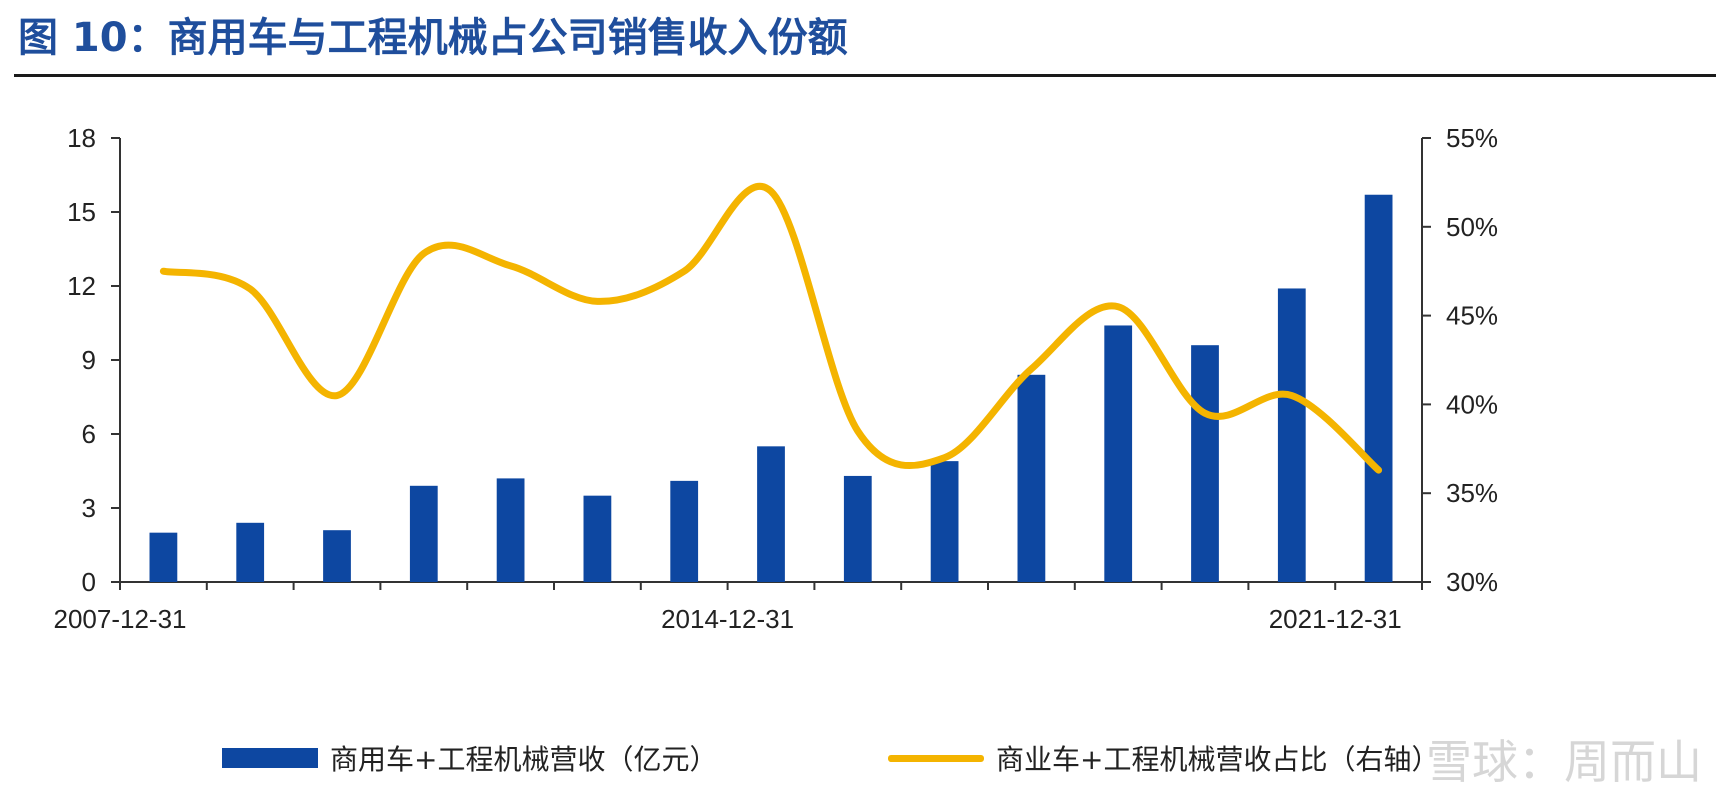 Image resolution: width=1730 pixels, height=809 pixels. I want to click on y-left-tick-label: 9, so click(89, 360).